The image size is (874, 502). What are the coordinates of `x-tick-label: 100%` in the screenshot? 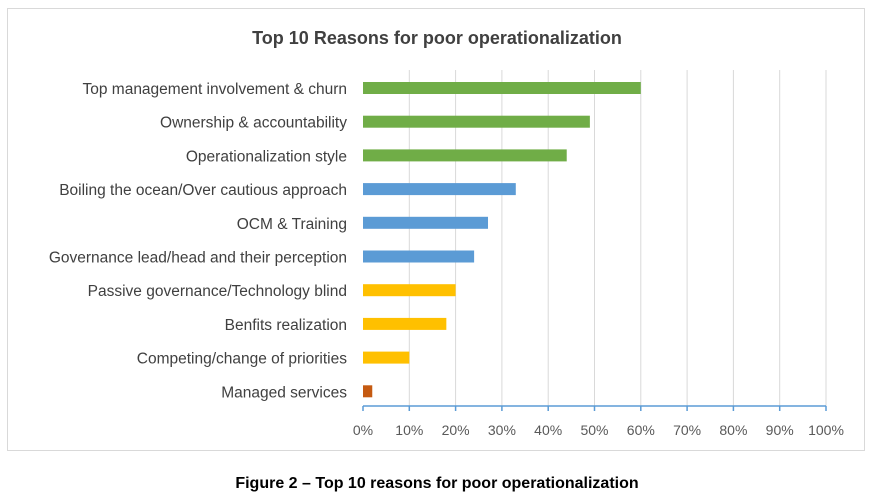 It's located at (826, 430).